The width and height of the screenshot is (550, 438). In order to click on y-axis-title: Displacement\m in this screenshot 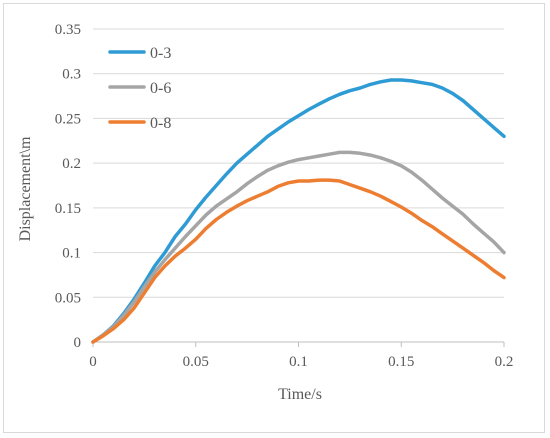, I will do `click(25, 188)`.